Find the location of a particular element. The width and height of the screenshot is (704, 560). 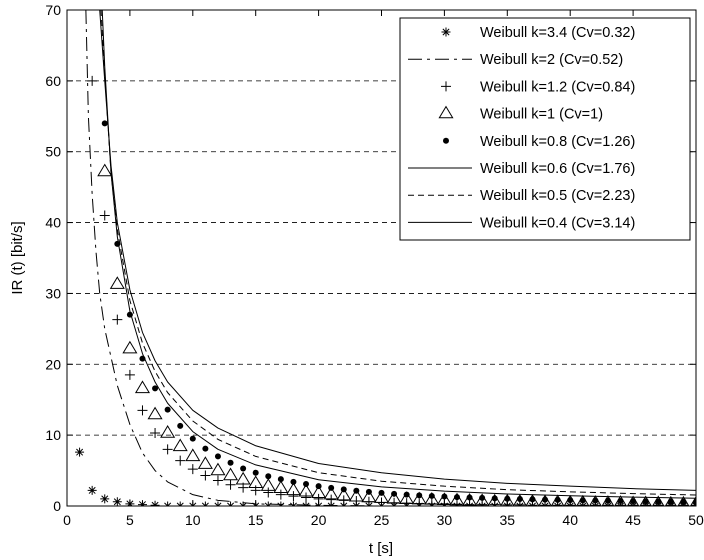

x-tick-label: 5 is located at coordinates (130, 520).